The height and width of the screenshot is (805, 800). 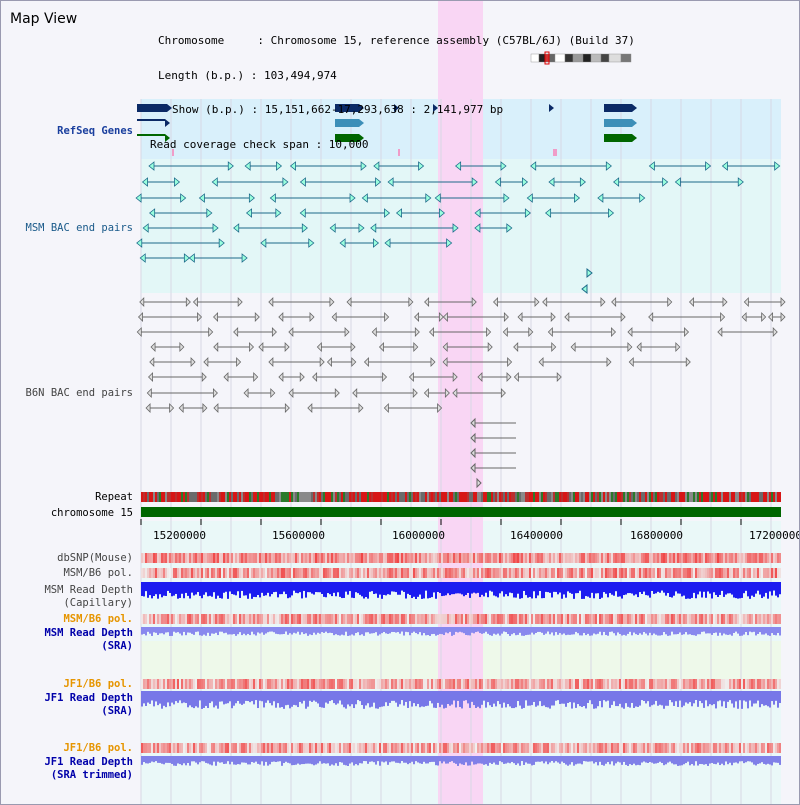 I want to click on track-label-jf1-b6-pol: JF1/B6 pol., so click(x=98, y=684).